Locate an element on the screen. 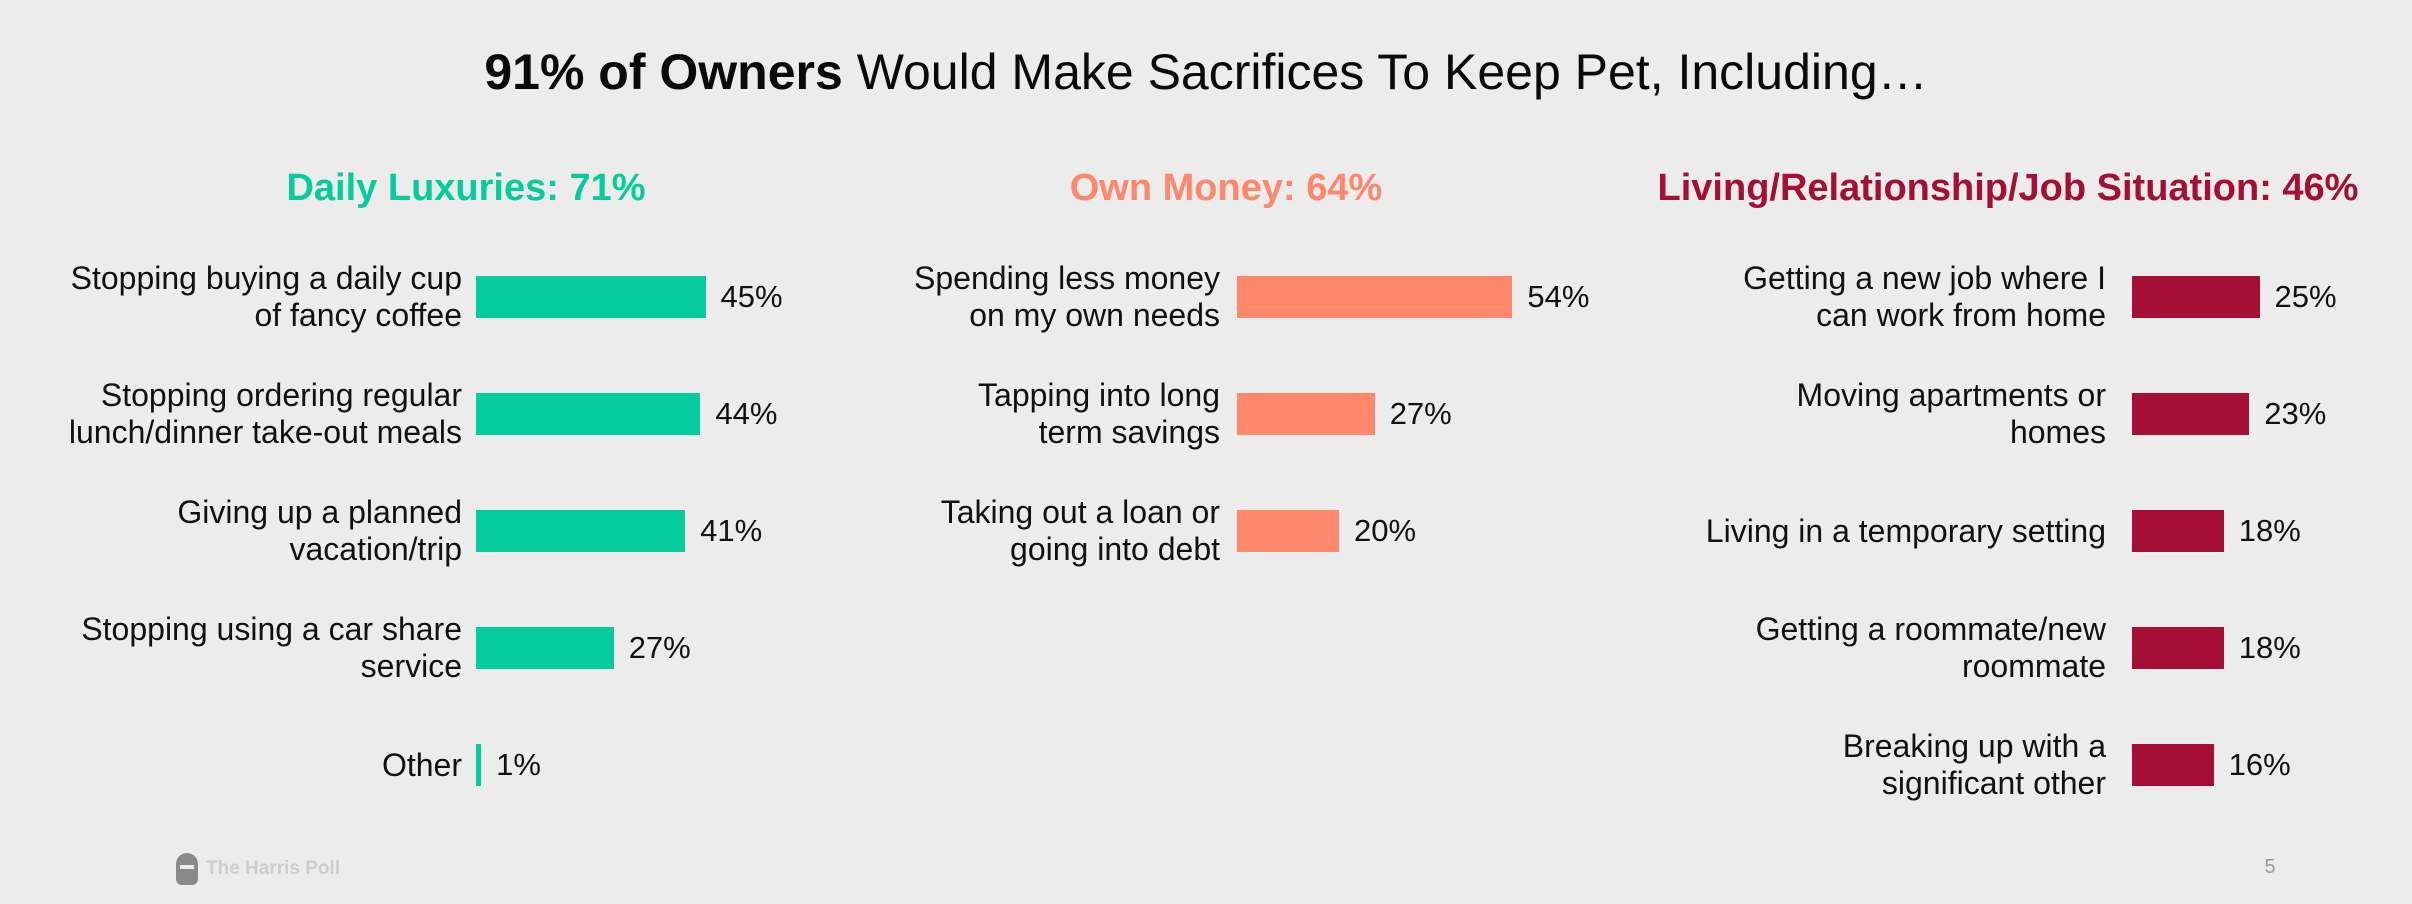 The width and height of the screenshot is (2412, 904). bar-row: Spending less money on my own needs 54% is located at coordinates (1250, 297).